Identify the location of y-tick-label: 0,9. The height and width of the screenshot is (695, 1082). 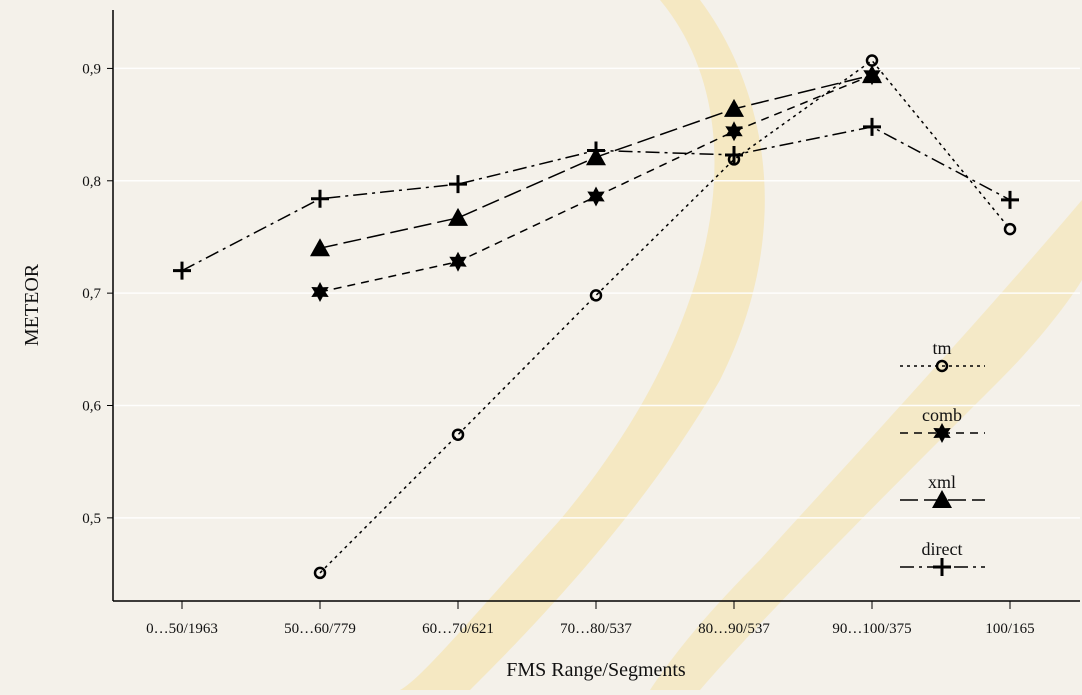
(91, 69).